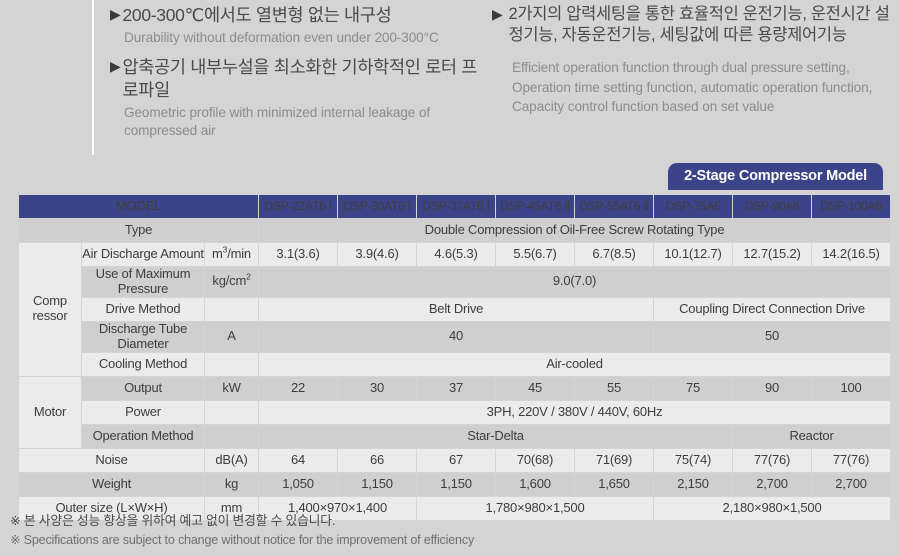 The height and width of the screenshot is (556, 899). I want to click on cell-value: 100, so click(851, 388).